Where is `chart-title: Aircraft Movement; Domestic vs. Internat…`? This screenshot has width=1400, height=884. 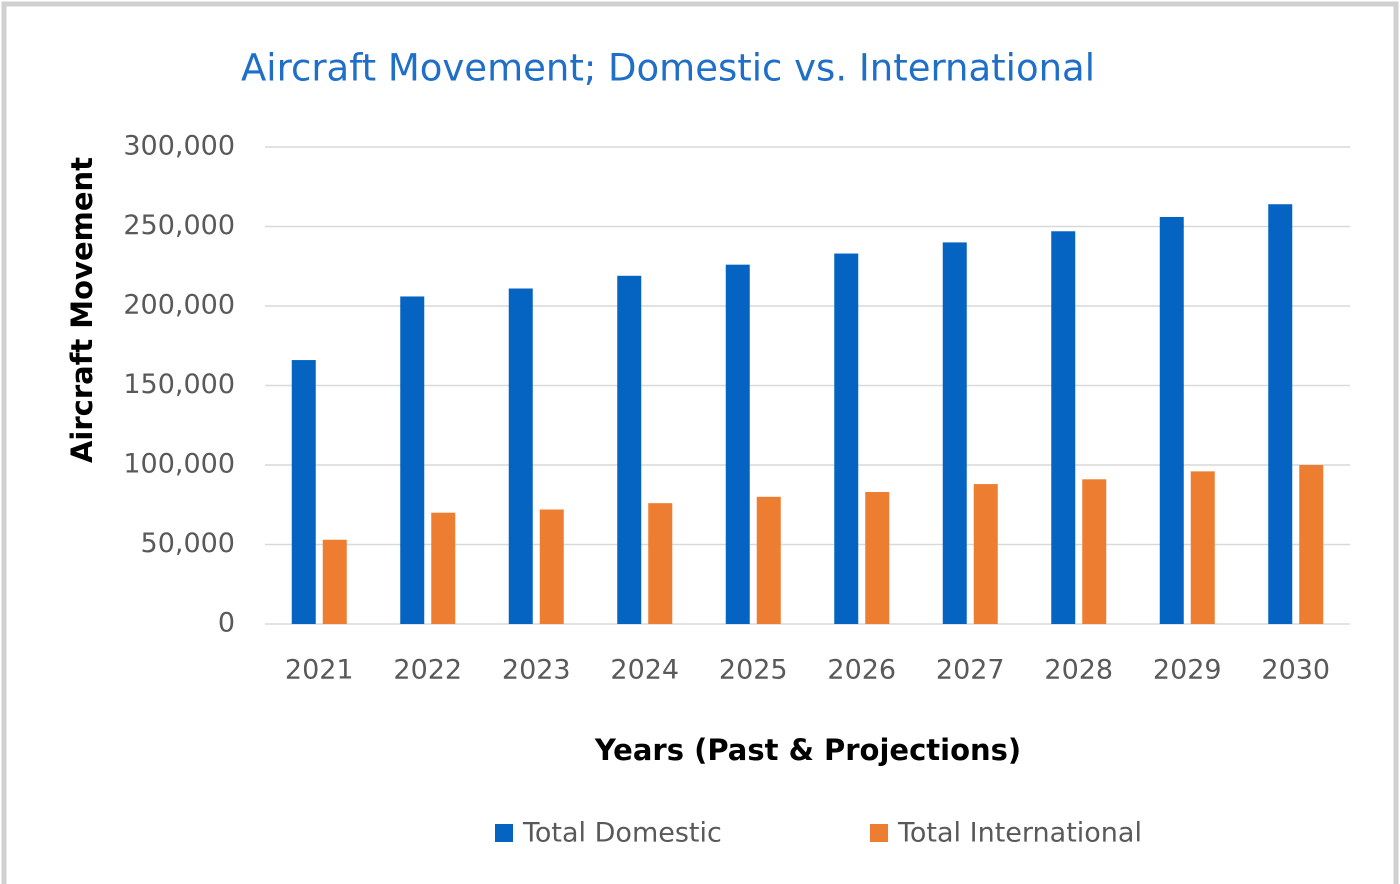 chart-title: Aircraft Movement; Domestic vs. Internat… is located at coordinates (668, 68).